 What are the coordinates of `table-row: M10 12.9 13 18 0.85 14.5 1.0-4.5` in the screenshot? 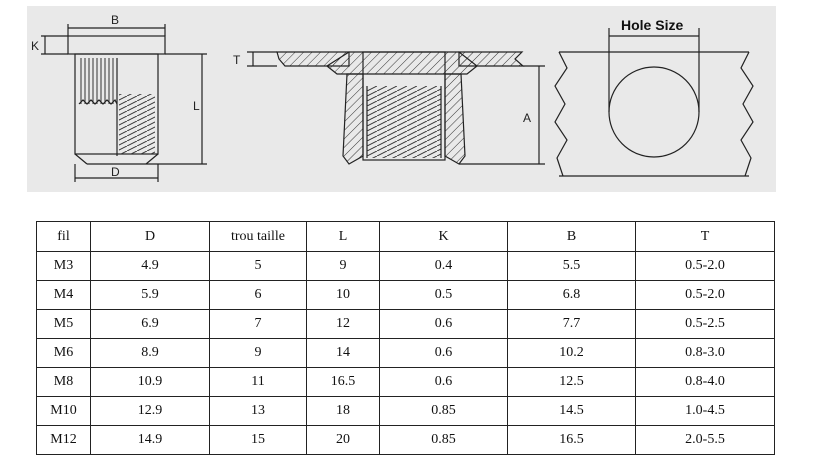 It's located at (405, 411).